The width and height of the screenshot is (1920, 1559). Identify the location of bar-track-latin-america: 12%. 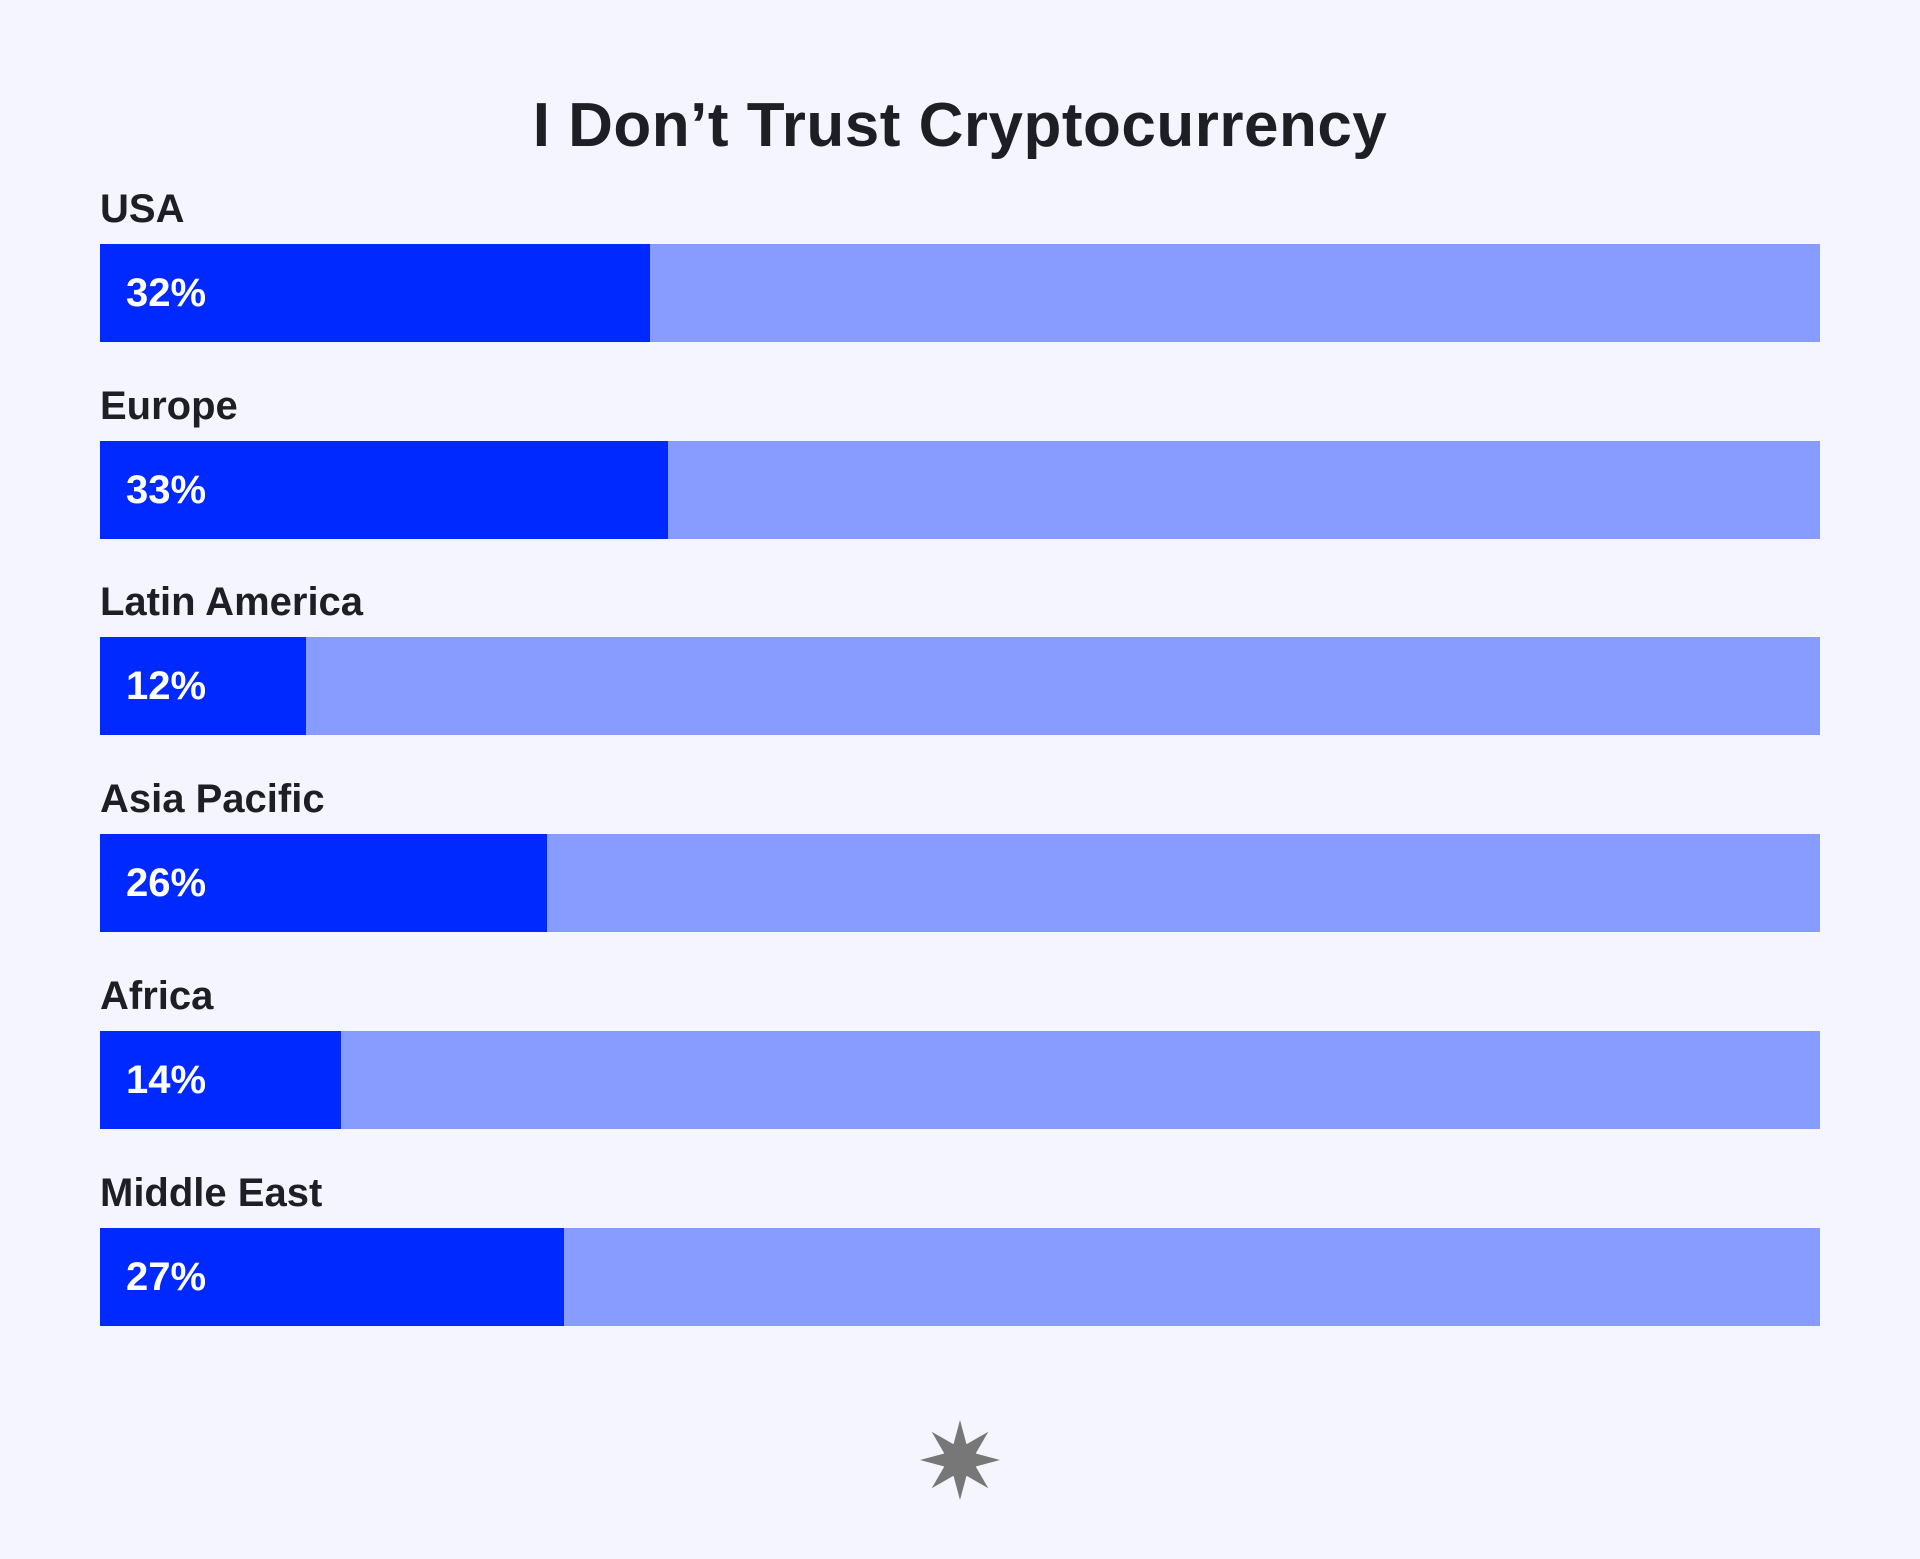
(960, 686).